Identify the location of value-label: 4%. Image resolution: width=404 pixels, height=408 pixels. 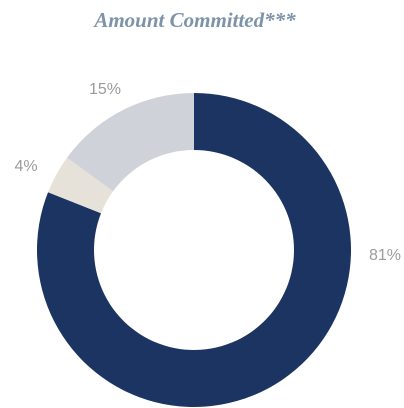
(25, 166).